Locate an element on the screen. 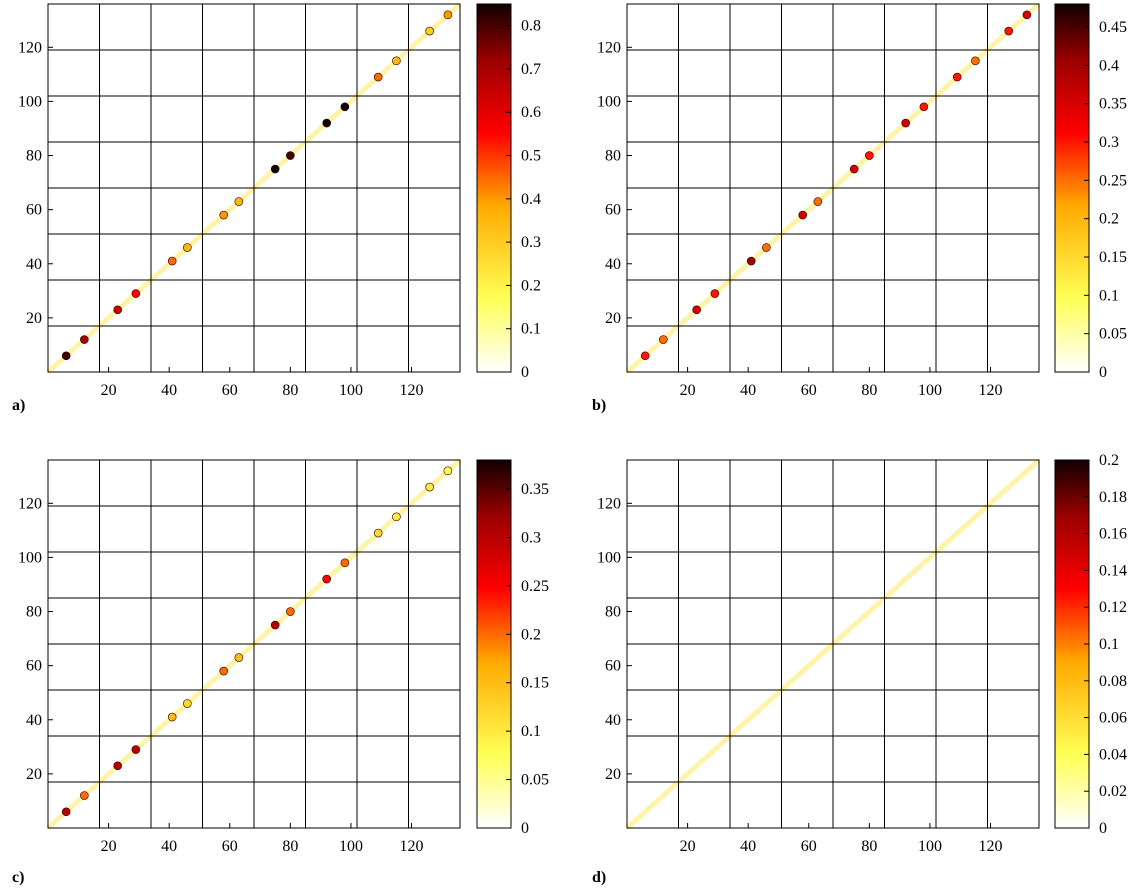  colorbar-a: 0 0.1 0.2 0.3 0.4 0.5 0.6 0.7 0.8 is located at coordinates (508, 192).